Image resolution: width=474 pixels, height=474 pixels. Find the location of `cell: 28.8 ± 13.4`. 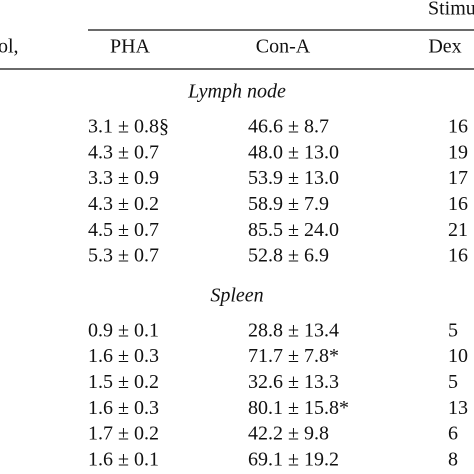

cell: 28.8 ± 13.4 is located at coordinates (293, 330).